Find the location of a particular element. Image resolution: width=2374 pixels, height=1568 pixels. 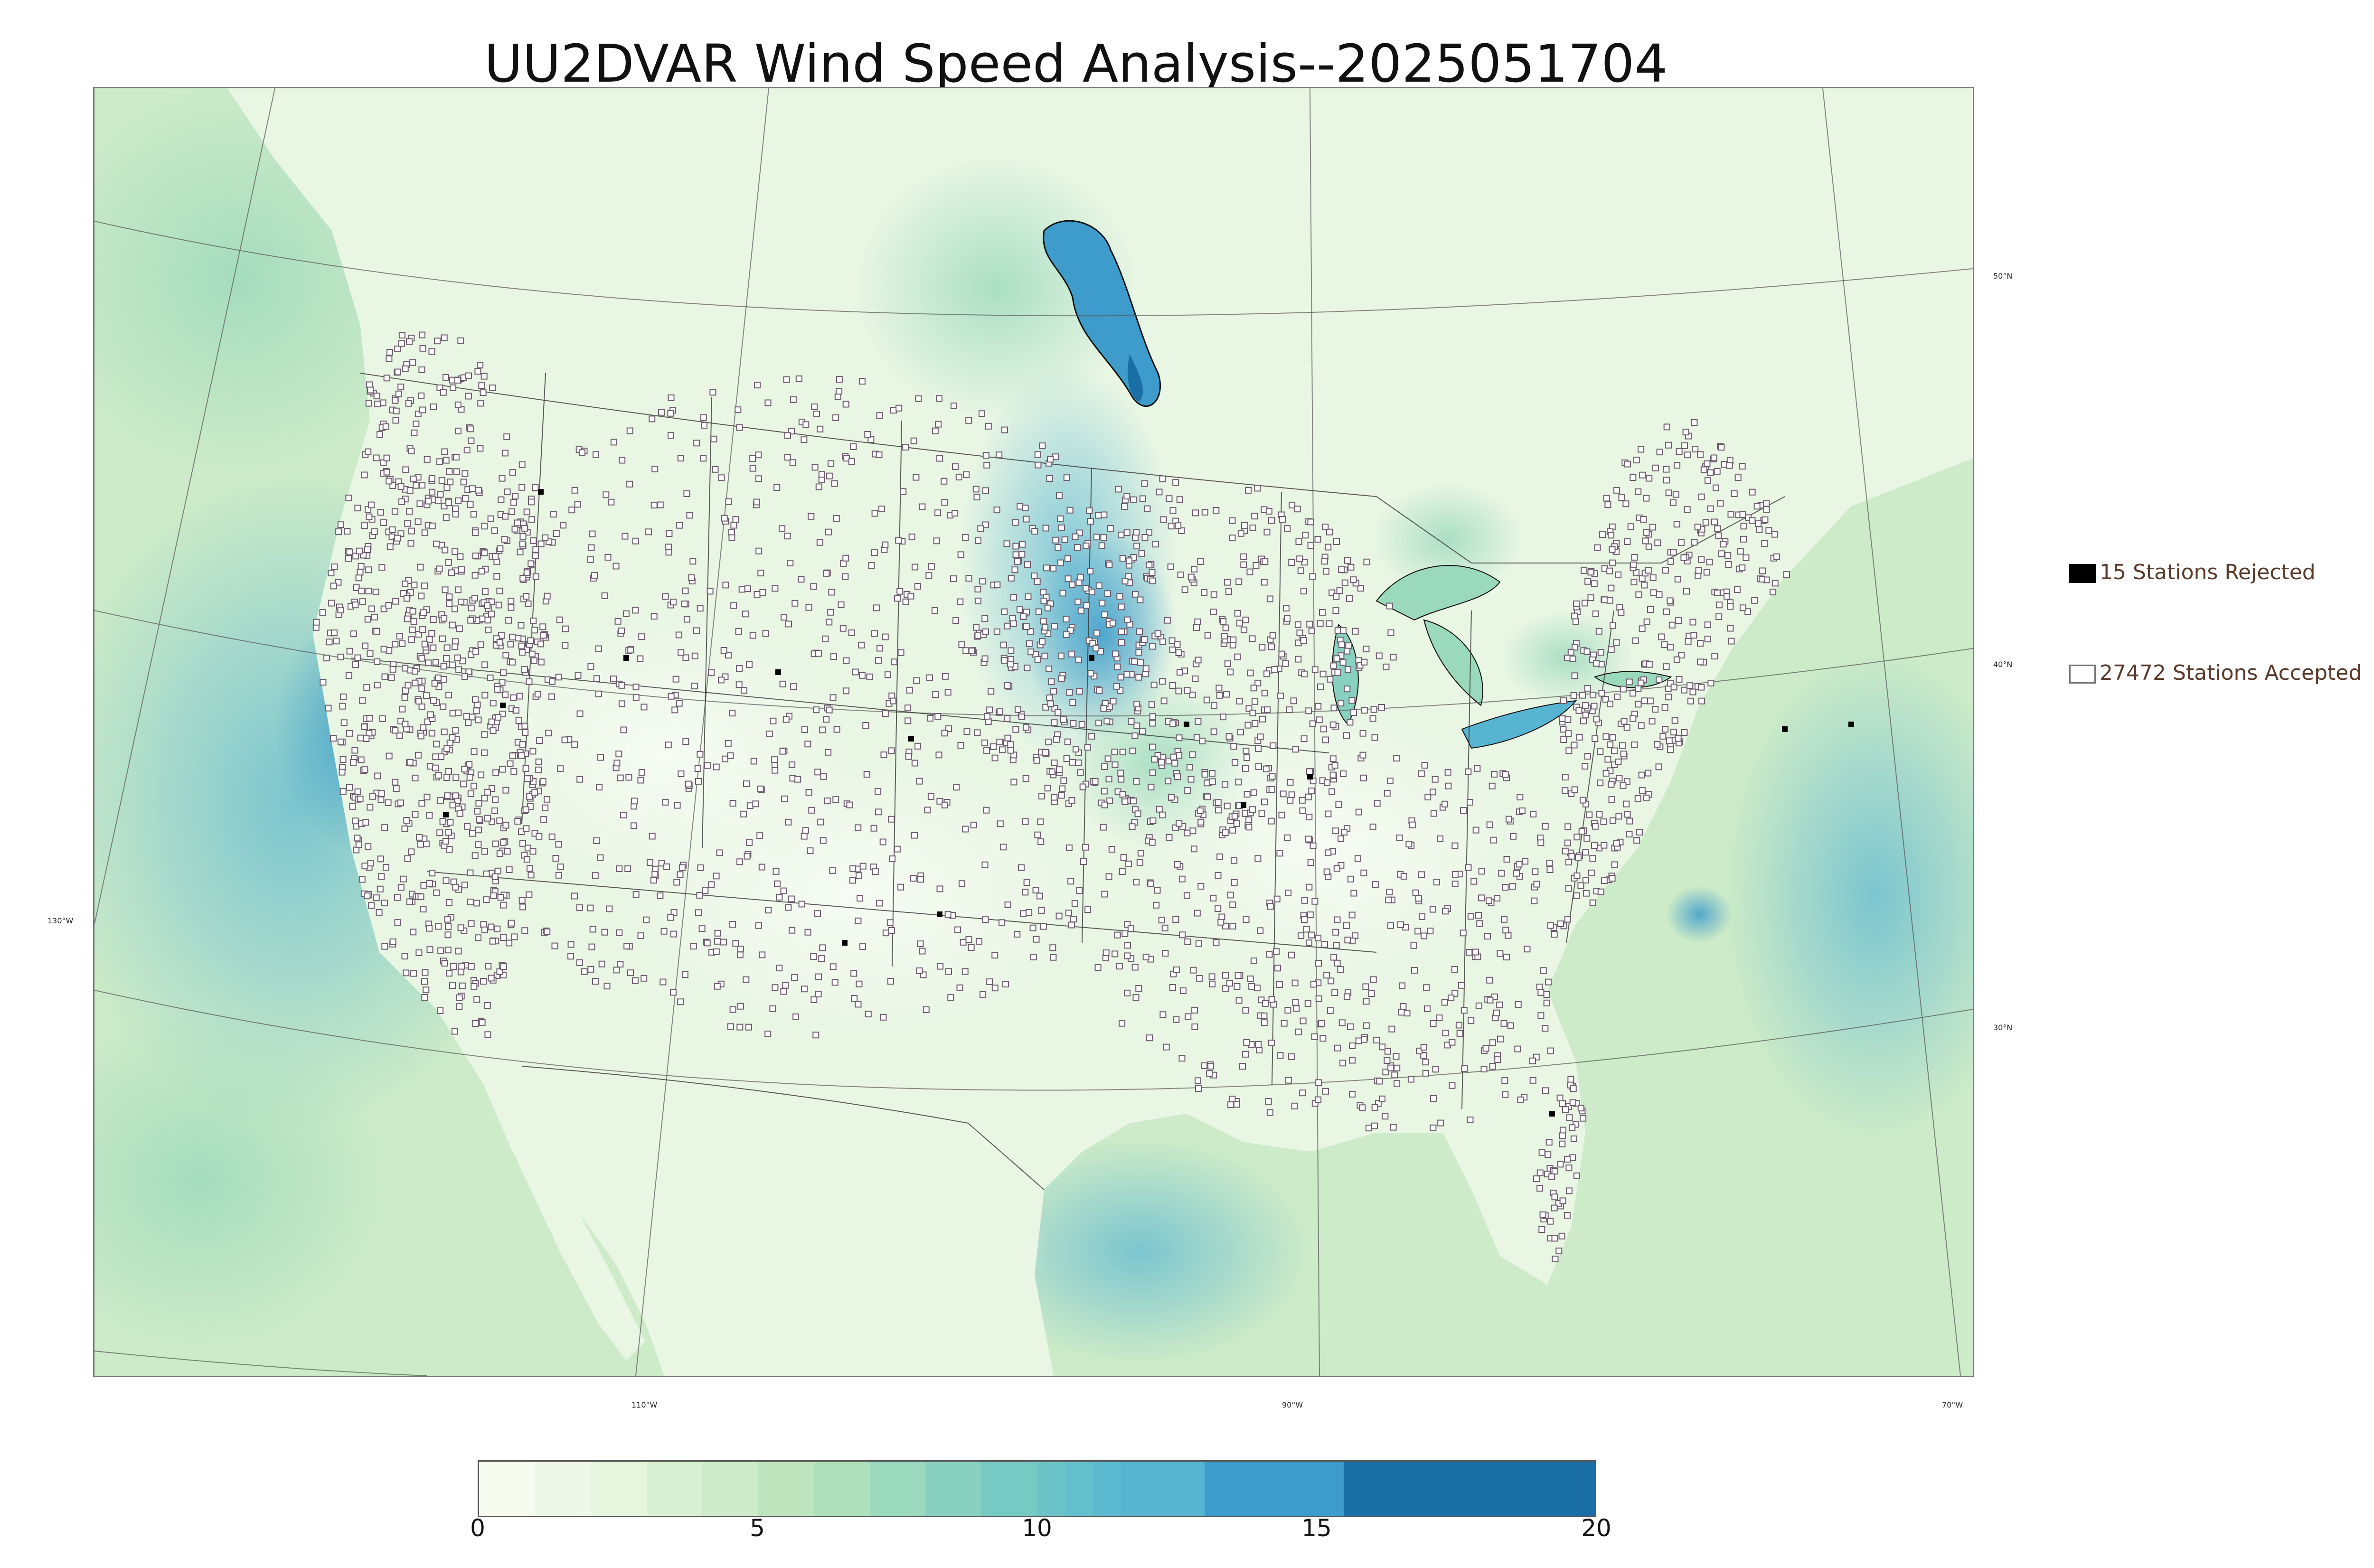

lat-label-30n: 30°N is located at coordinates (2003, 1027).